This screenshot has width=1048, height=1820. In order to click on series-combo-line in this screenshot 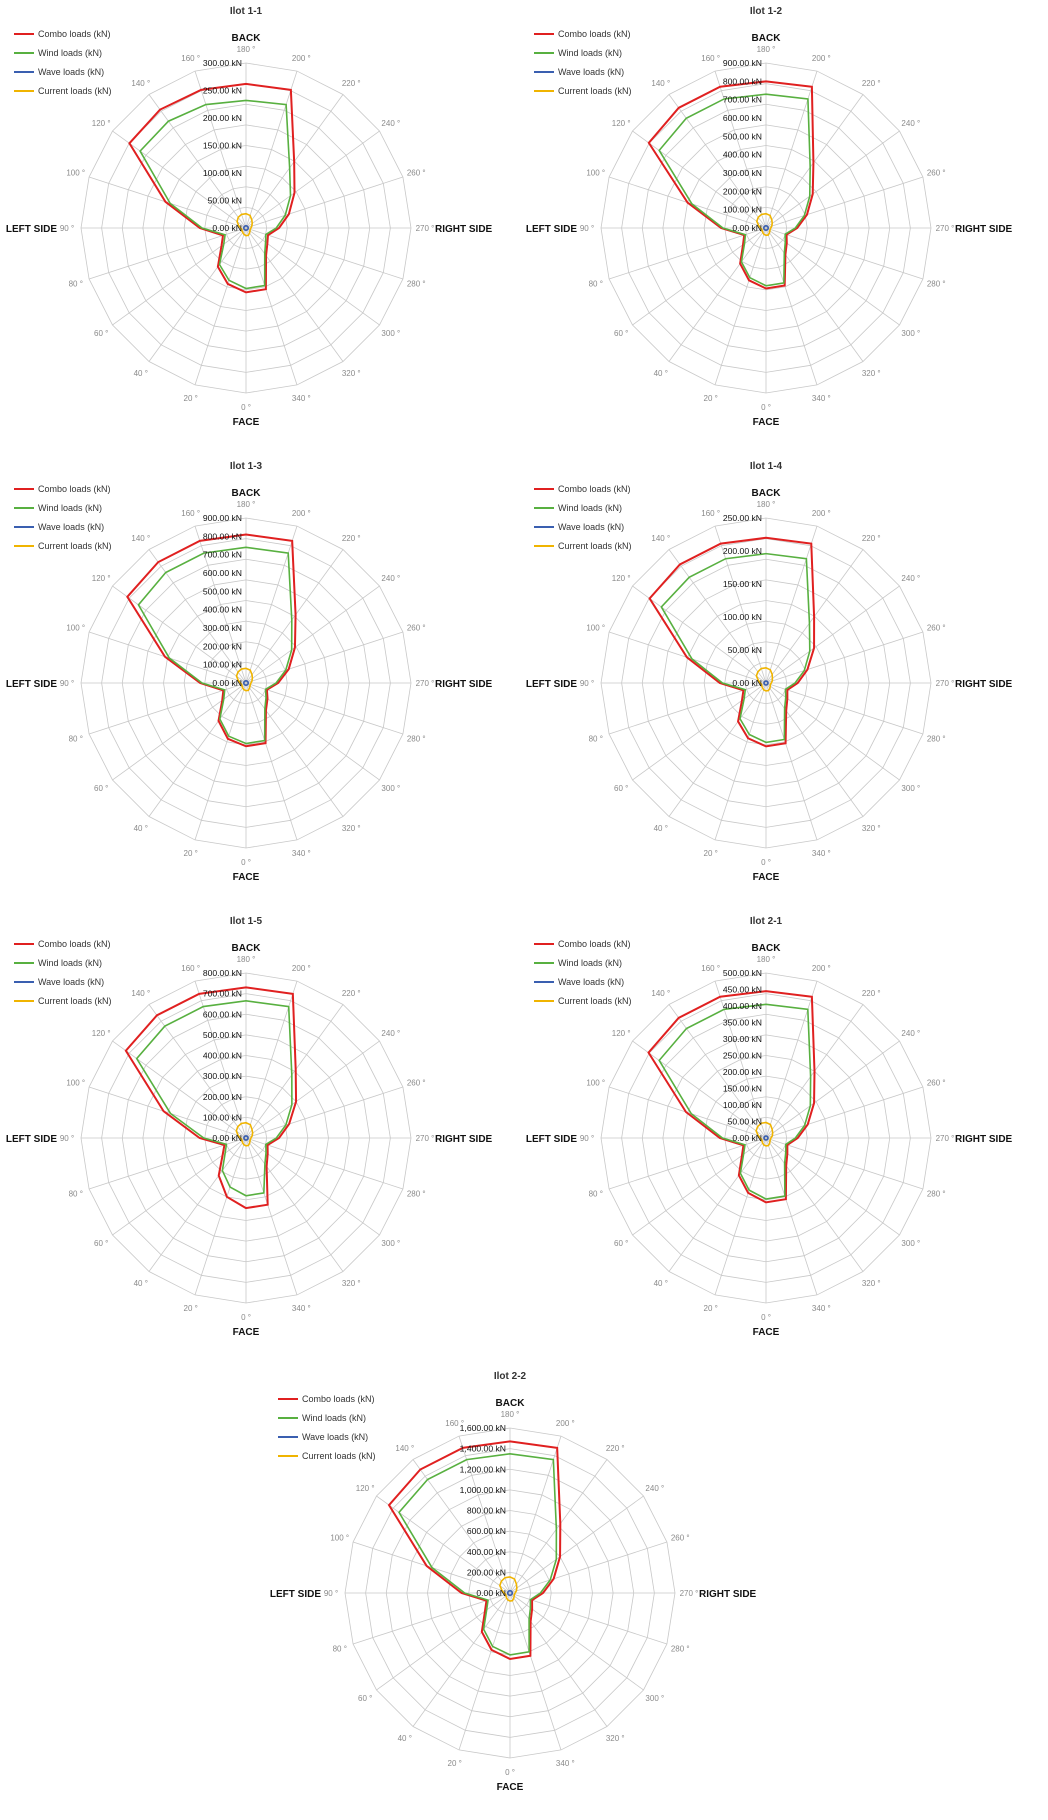, I will do `click(211, 640)`.